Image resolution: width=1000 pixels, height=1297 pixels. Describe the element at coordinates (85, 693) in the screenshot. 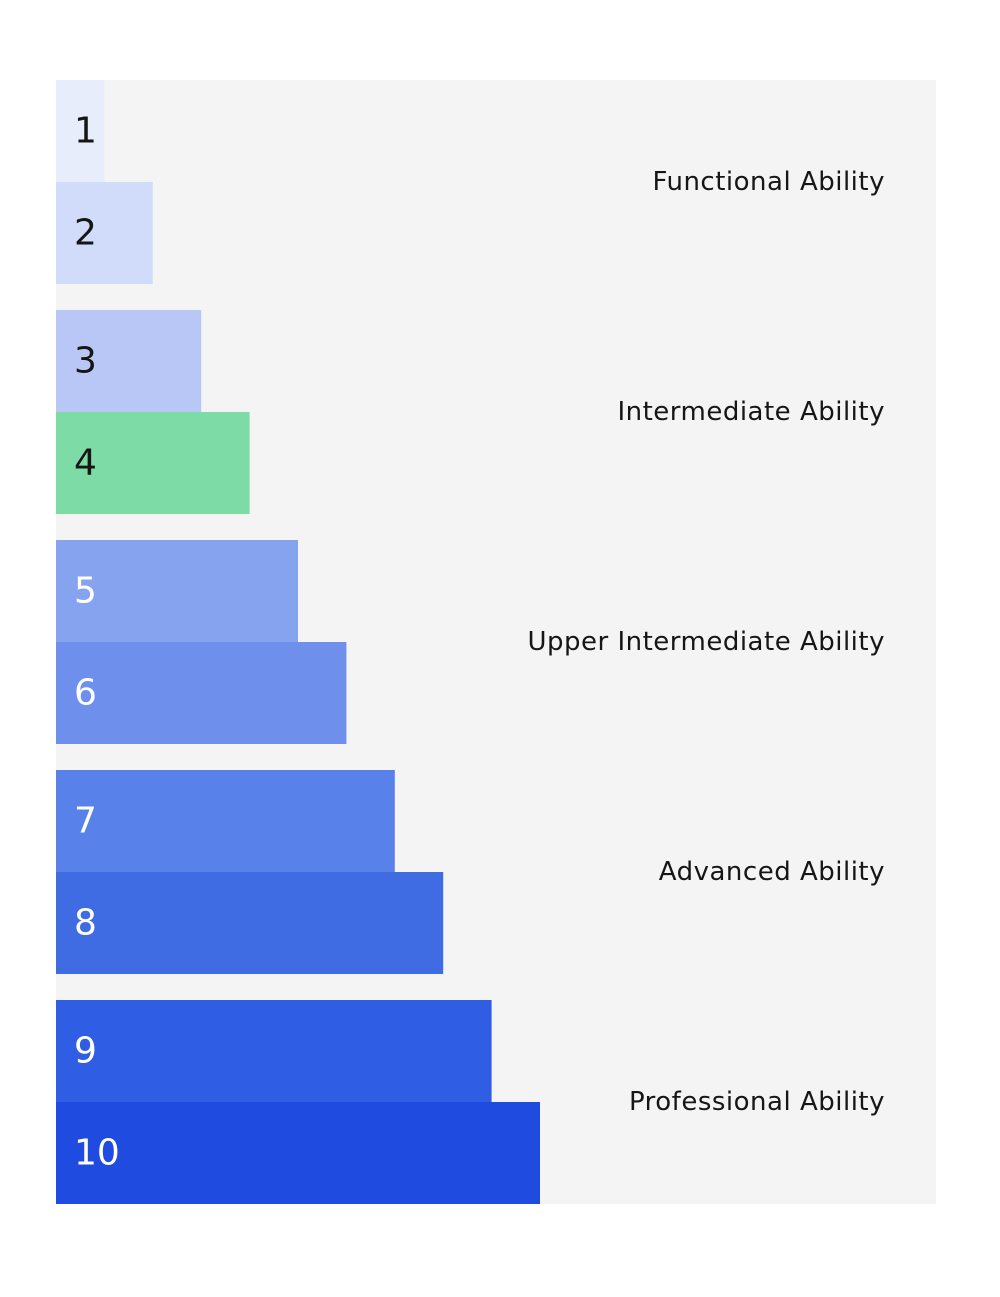

I see `bar-label-6: 6` at that location.